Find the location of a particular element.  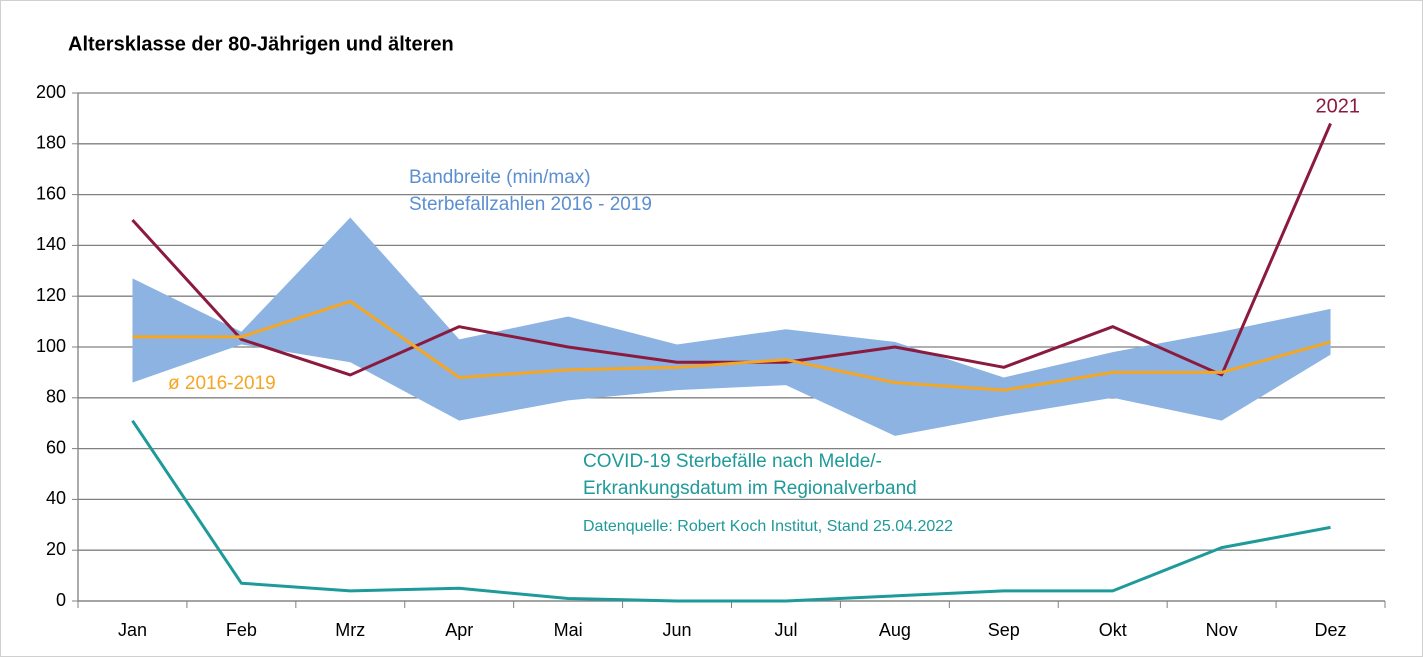

band-label: Sterbefallzahlen 2016 - 2019 is located at coordinates (530, 204).